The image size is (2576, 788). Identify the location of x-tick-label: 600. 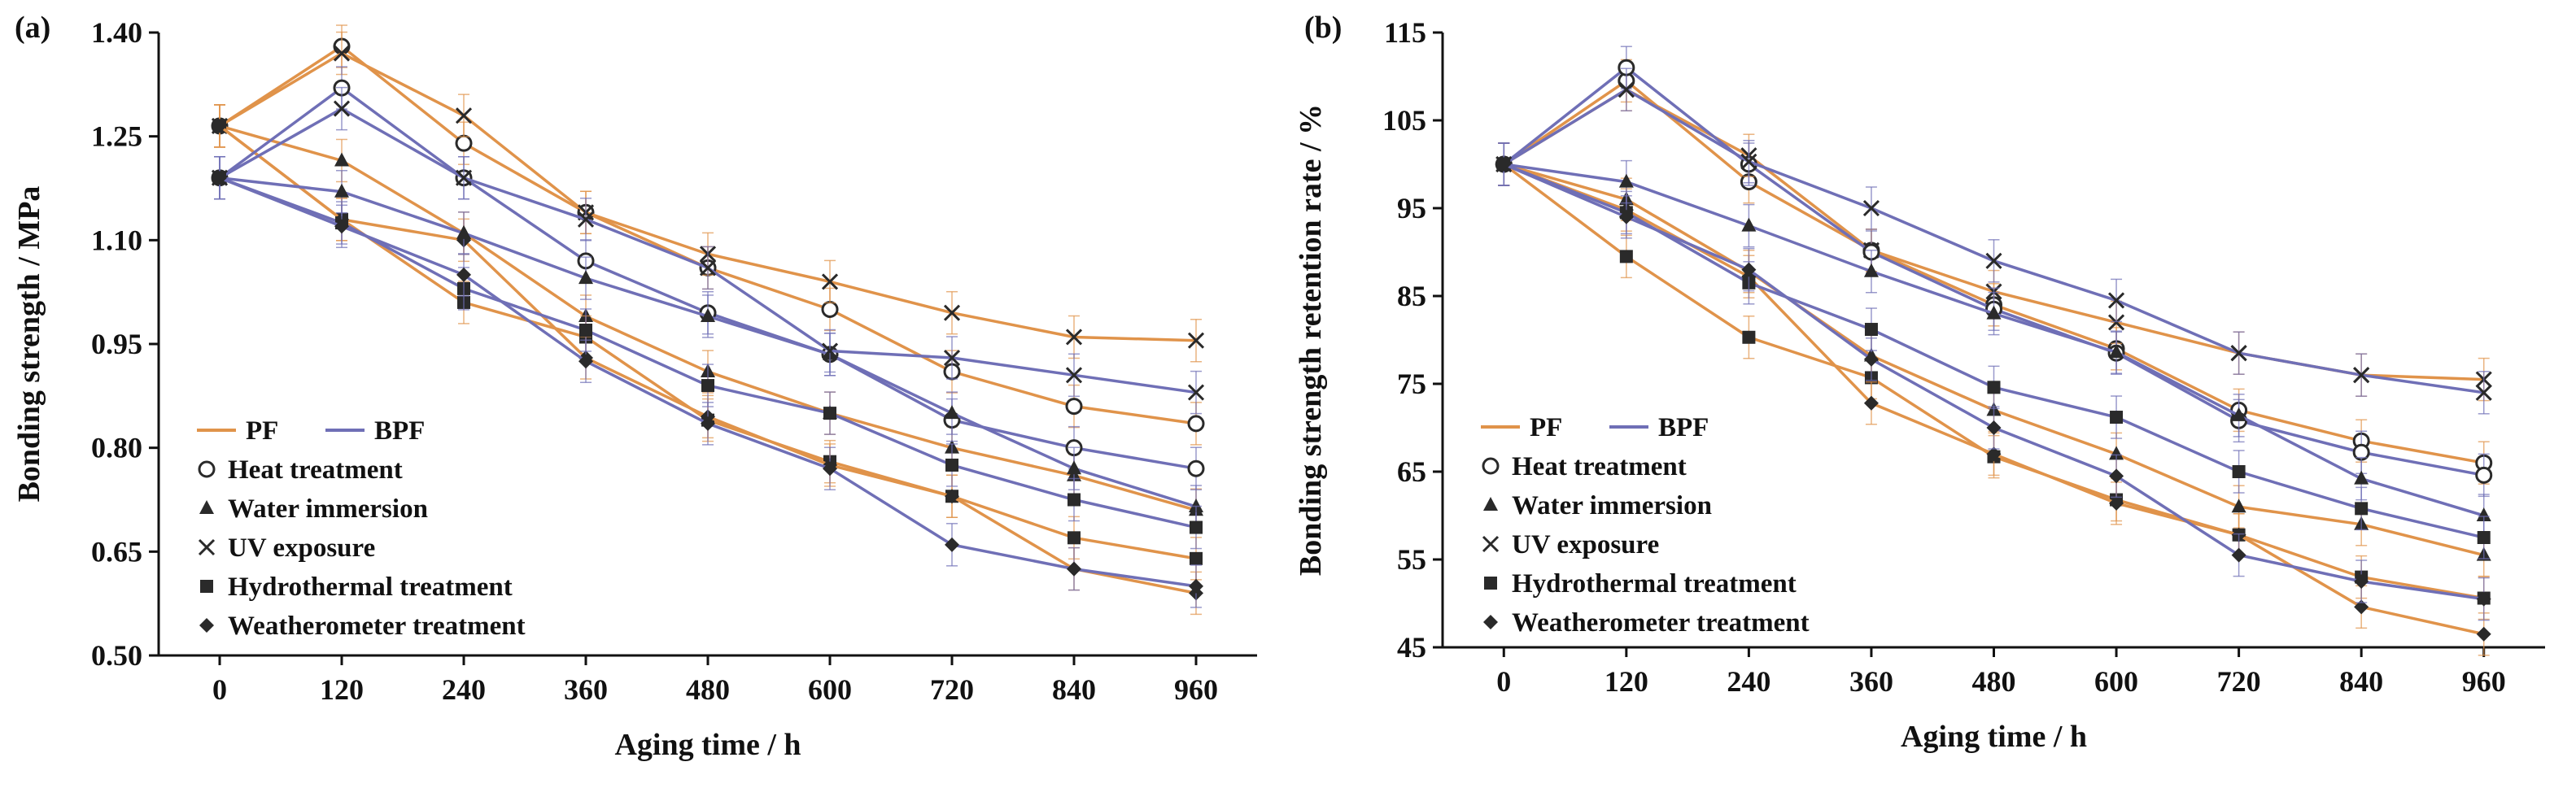
(2116, 681).